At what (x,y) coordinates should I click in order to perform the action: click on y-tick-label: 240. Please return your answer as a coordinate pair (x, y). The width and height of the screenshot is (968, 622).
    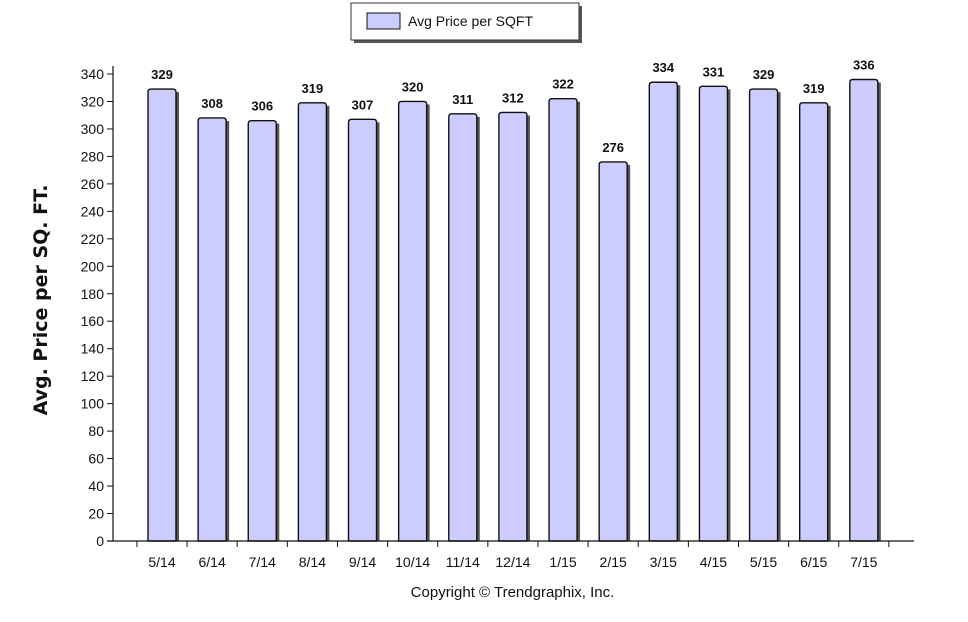
    Looking at the image, I should click on (93, 211).